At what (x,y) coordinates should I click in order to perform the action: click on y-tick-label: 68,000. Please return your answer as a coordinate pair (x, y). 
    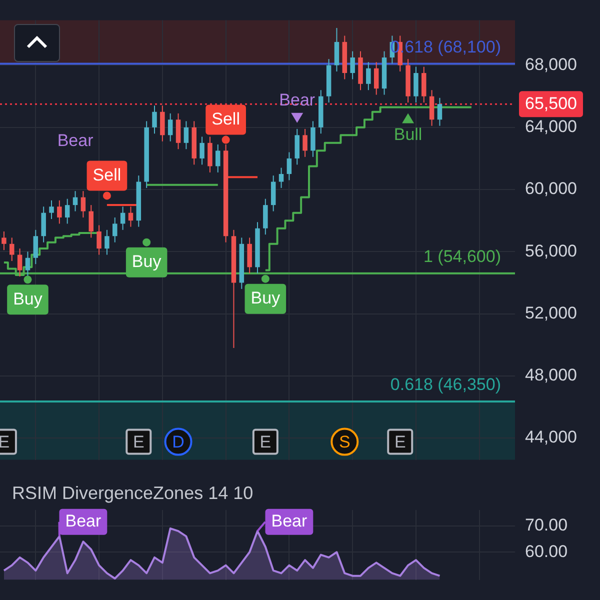
    Looking at the image, I should click on (551, 64).